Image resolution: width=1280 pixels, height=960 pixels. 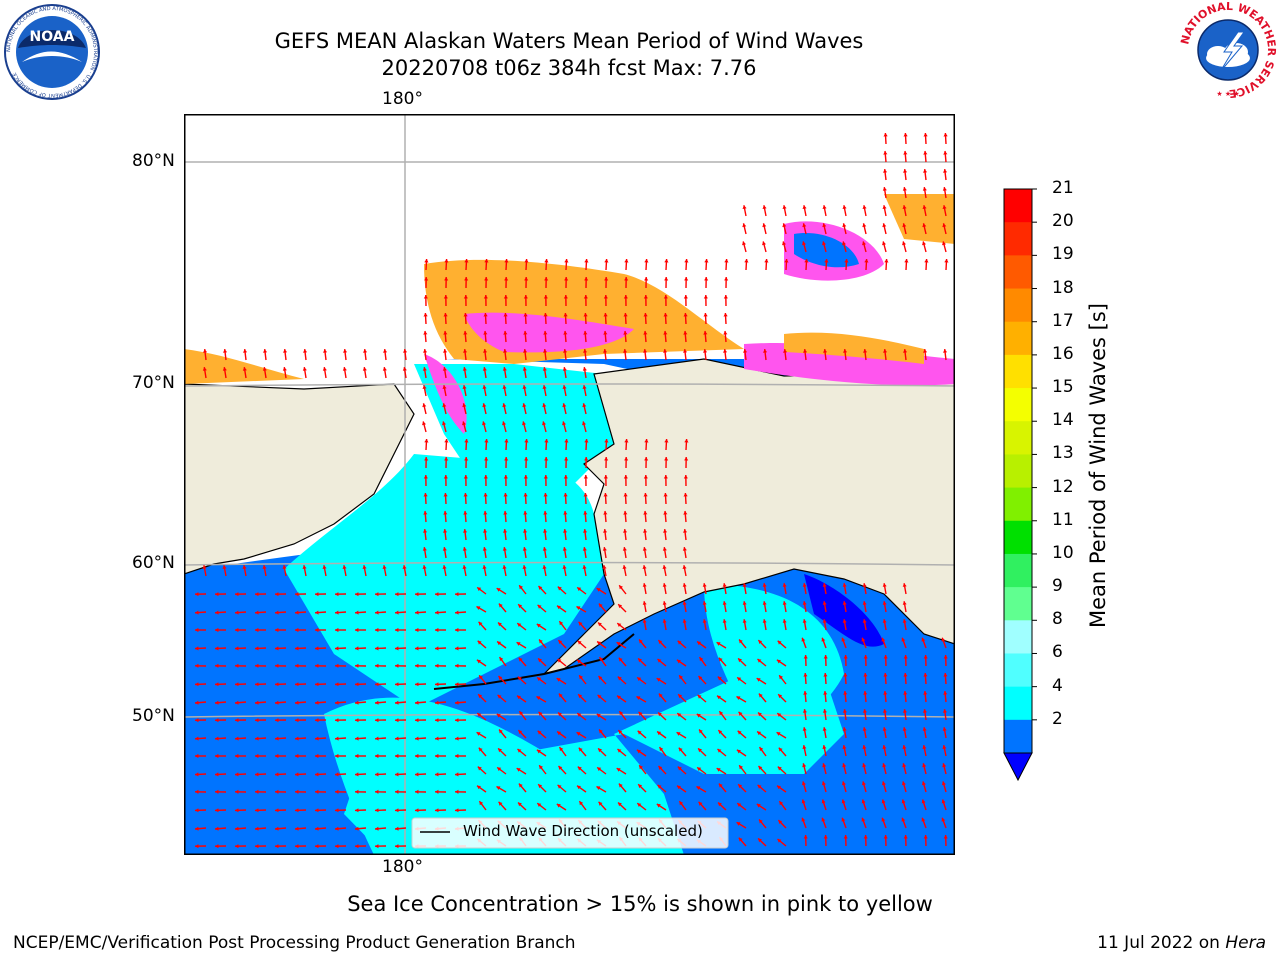 I want to click on colorbar, so click(x=1020, y=485).